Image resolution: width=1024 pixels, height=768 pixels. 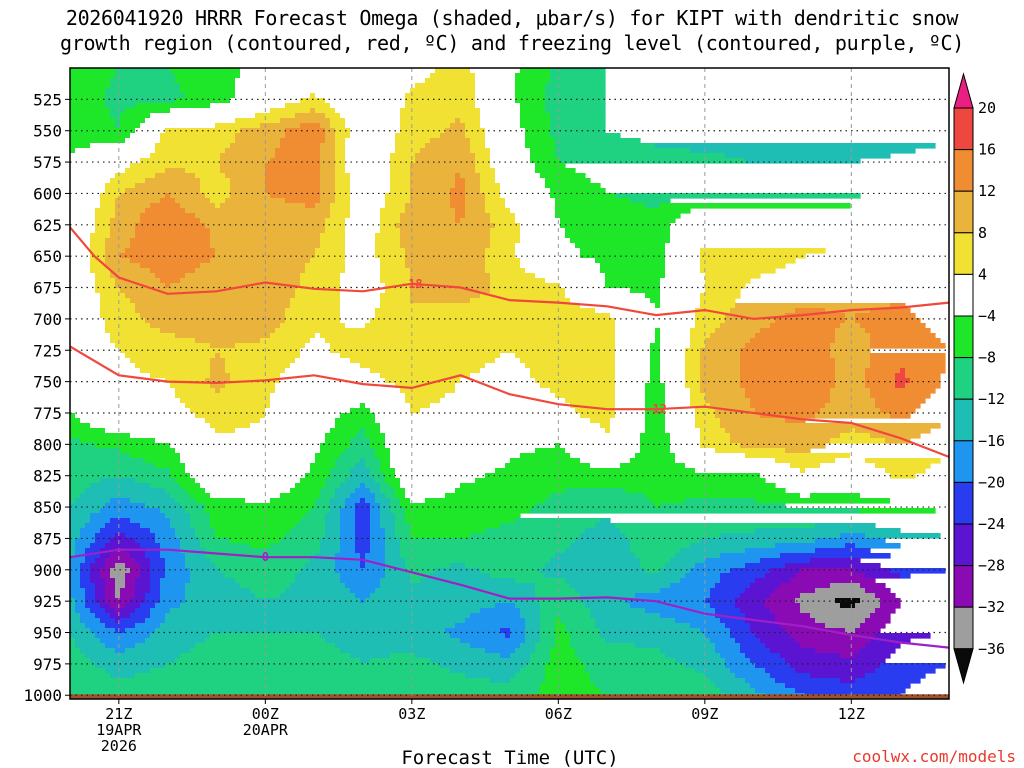 What do you see at coordinates (47, 288) in the screenshot?
I see `y-tick-label: 675` at bounding box center [47, 288].